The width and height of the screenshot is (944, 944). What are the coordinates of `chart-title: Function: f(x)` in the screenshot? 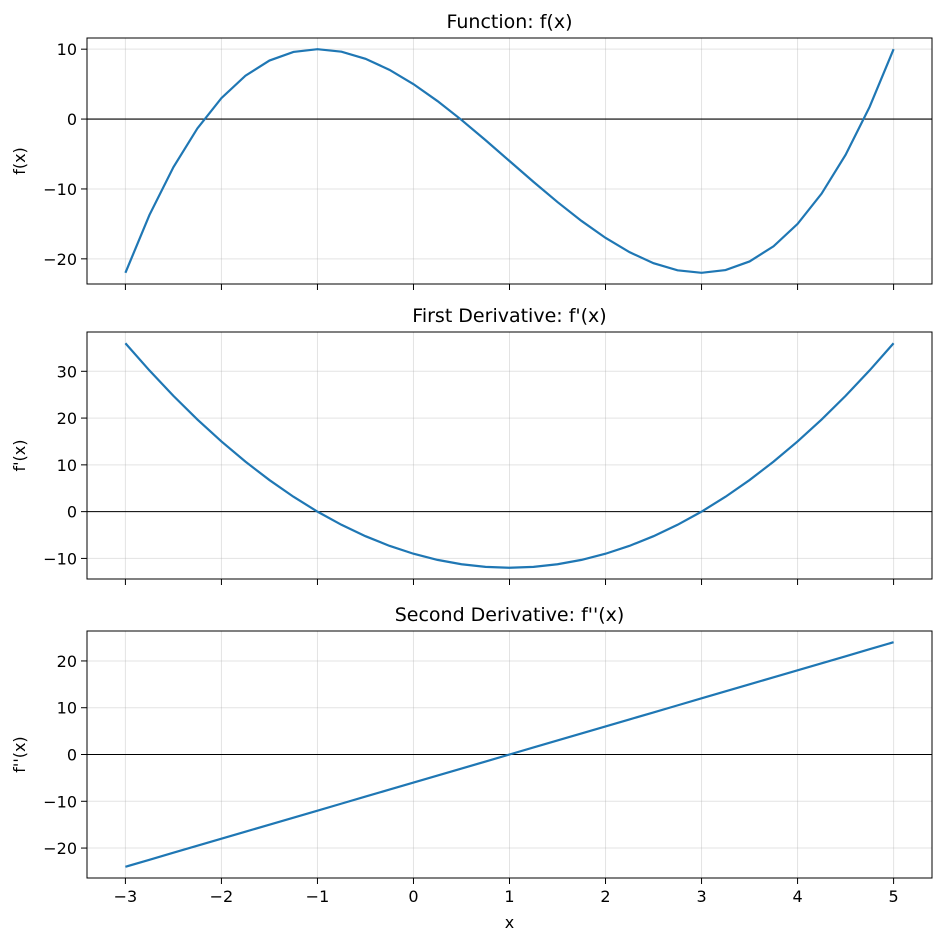 It's located at (509, 22).